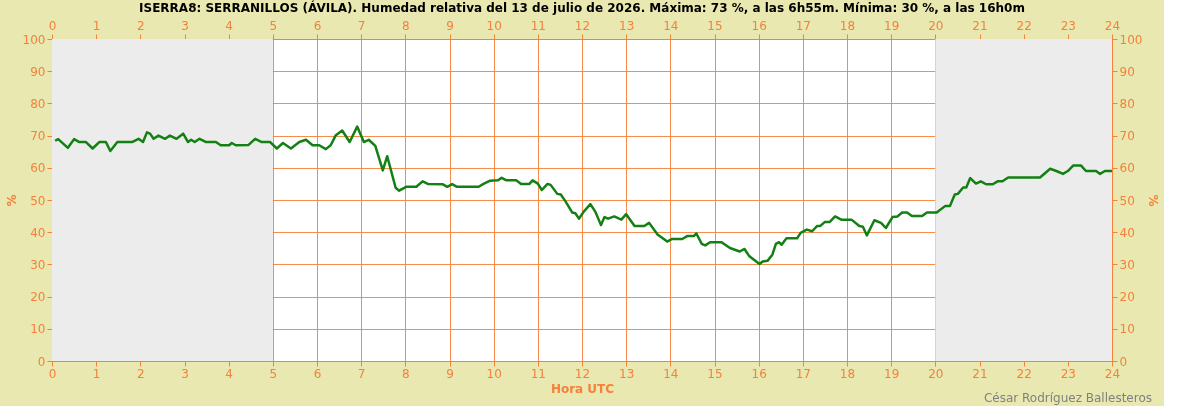 The height and width of the screenshot is (418, 1200). What do you see at coordinates (759, 25) in the screenshot?
I see `x2-tick-label: 16` at bounding box center [759, 25].